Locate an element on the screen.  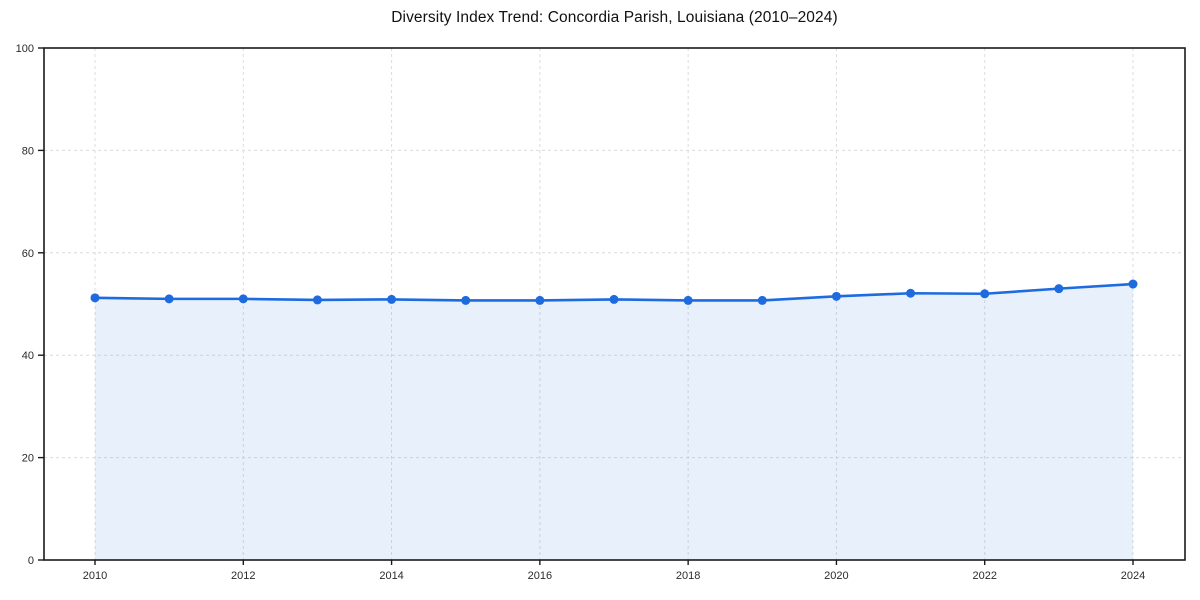
x-tick-label: 2024 is located at coordinates (1133, 576).